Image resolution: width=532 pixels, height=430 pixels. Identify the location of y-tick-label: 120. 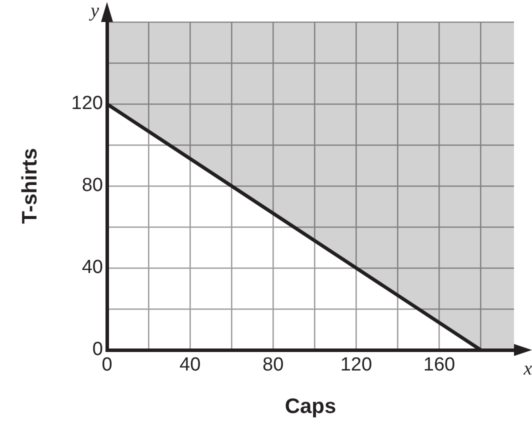
(87, 103).